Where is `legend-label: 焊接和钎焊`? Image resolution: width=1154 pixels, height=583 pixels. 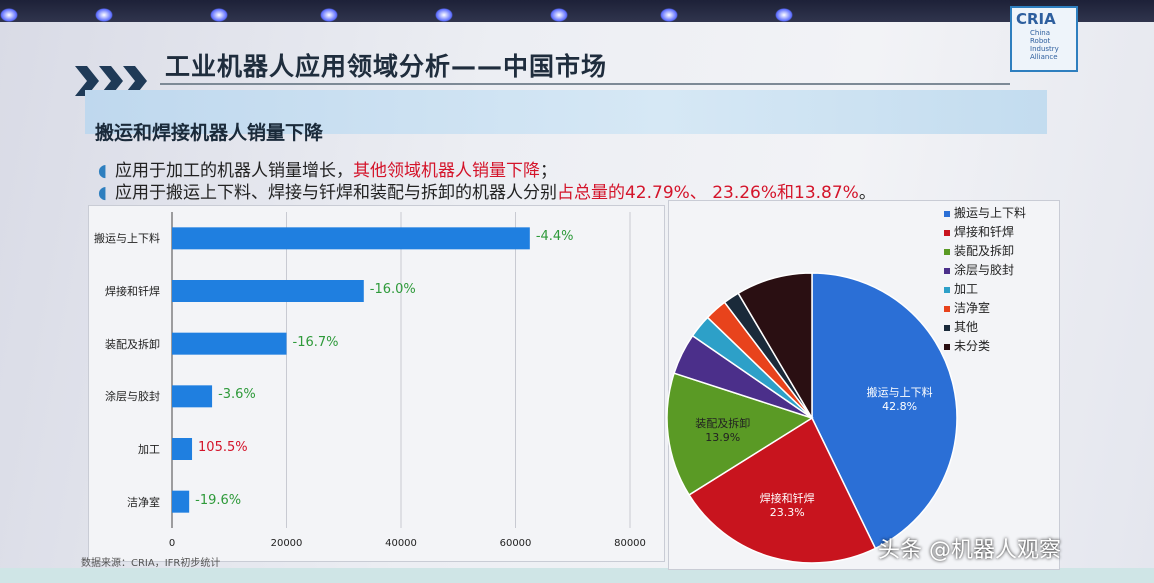
legend-label: 焊接和钎焊 is located at coordinates (984, 232).